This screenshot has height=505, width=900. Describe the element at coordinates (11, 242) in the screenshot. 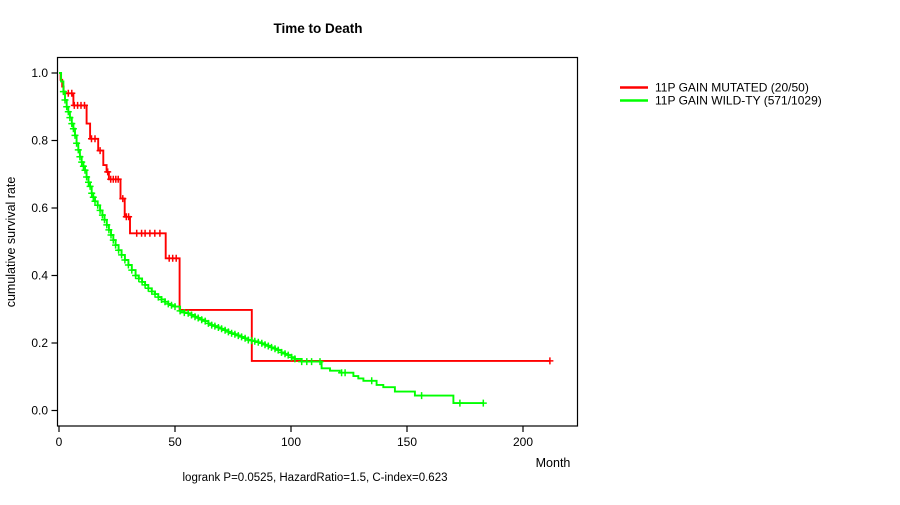

I see `y-axis-label: cumulative survival rate` at that location.